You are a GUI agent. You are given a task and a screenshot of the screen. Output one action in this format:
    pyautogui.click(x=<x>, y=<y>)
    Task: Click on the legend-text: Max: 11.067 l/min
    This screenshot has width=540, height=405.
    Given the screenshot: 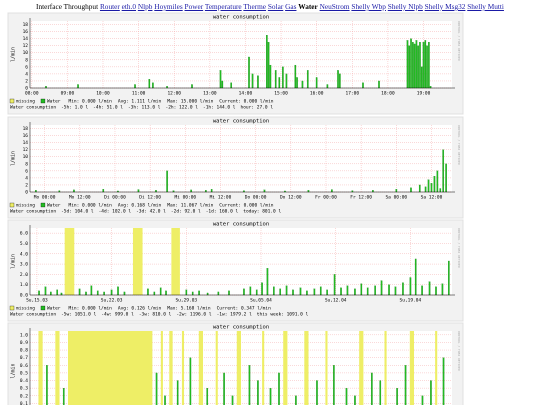 What is the action you would take?
    pyautogui.click(x=190, y=206)
    